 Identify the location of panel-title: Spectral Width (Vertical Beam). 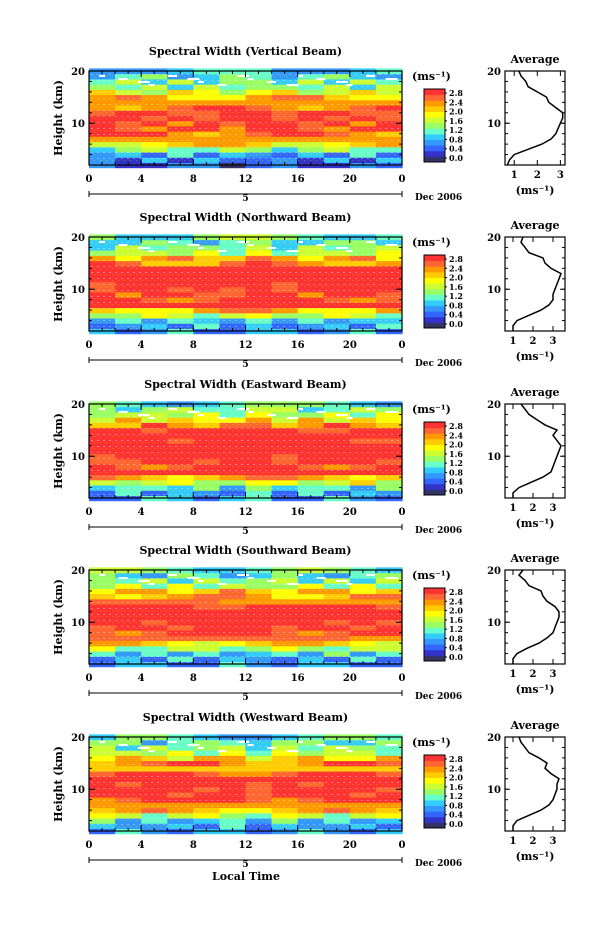
(245, 51).